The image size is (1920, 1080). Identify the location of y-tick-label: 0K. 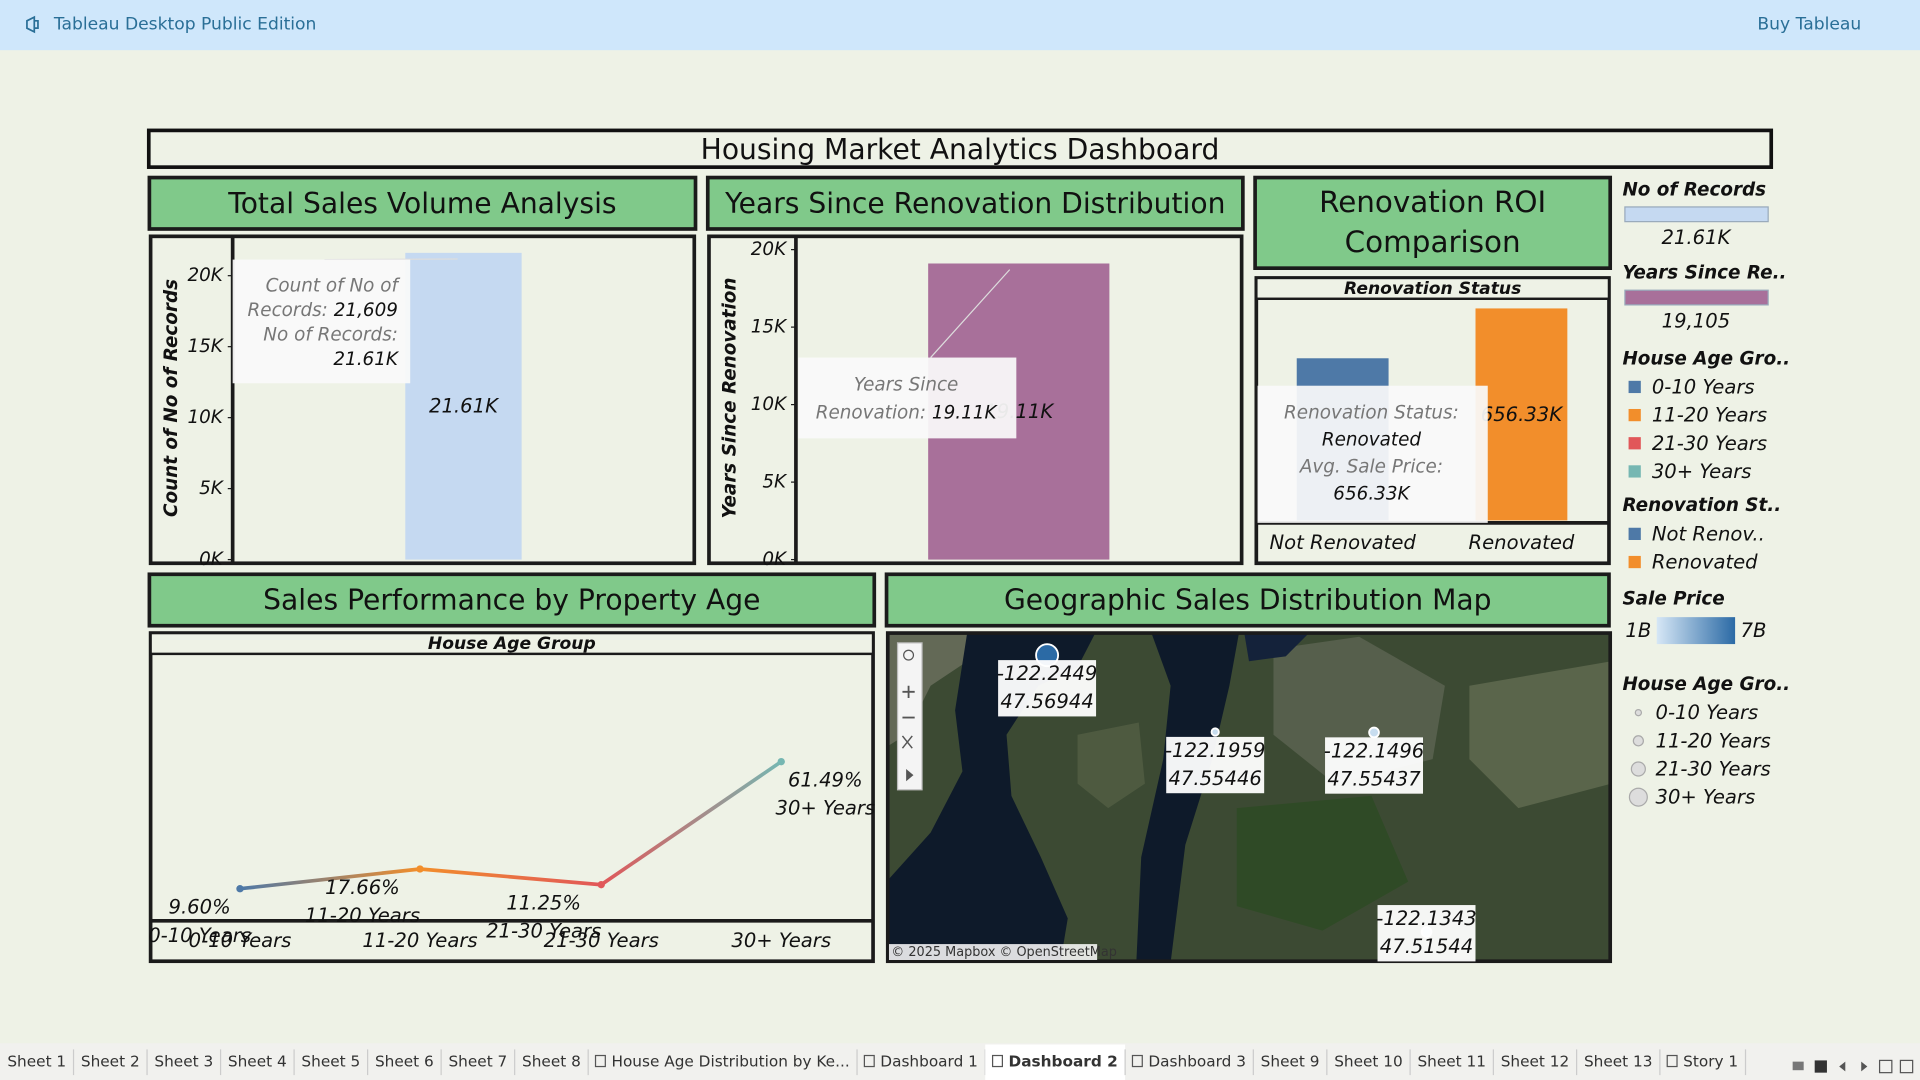
(212, 559).